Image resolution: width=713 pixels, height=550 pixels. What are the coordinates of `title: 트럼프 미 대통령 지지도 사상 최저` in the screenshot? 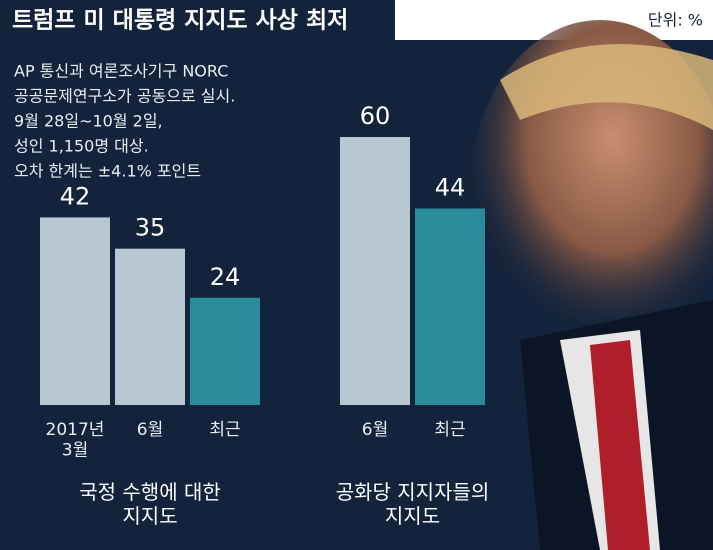 It's located at (180, 21).